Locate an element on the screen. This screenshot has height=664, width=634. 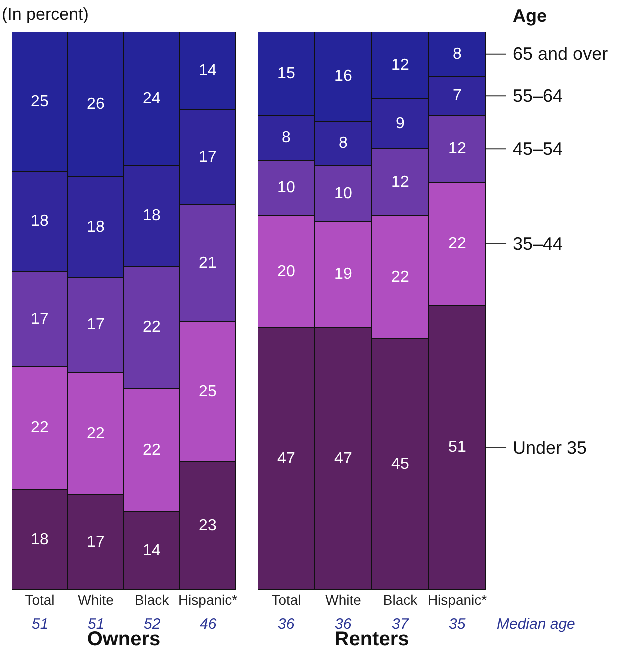
text: 51 is located at coordinates (40, 624).